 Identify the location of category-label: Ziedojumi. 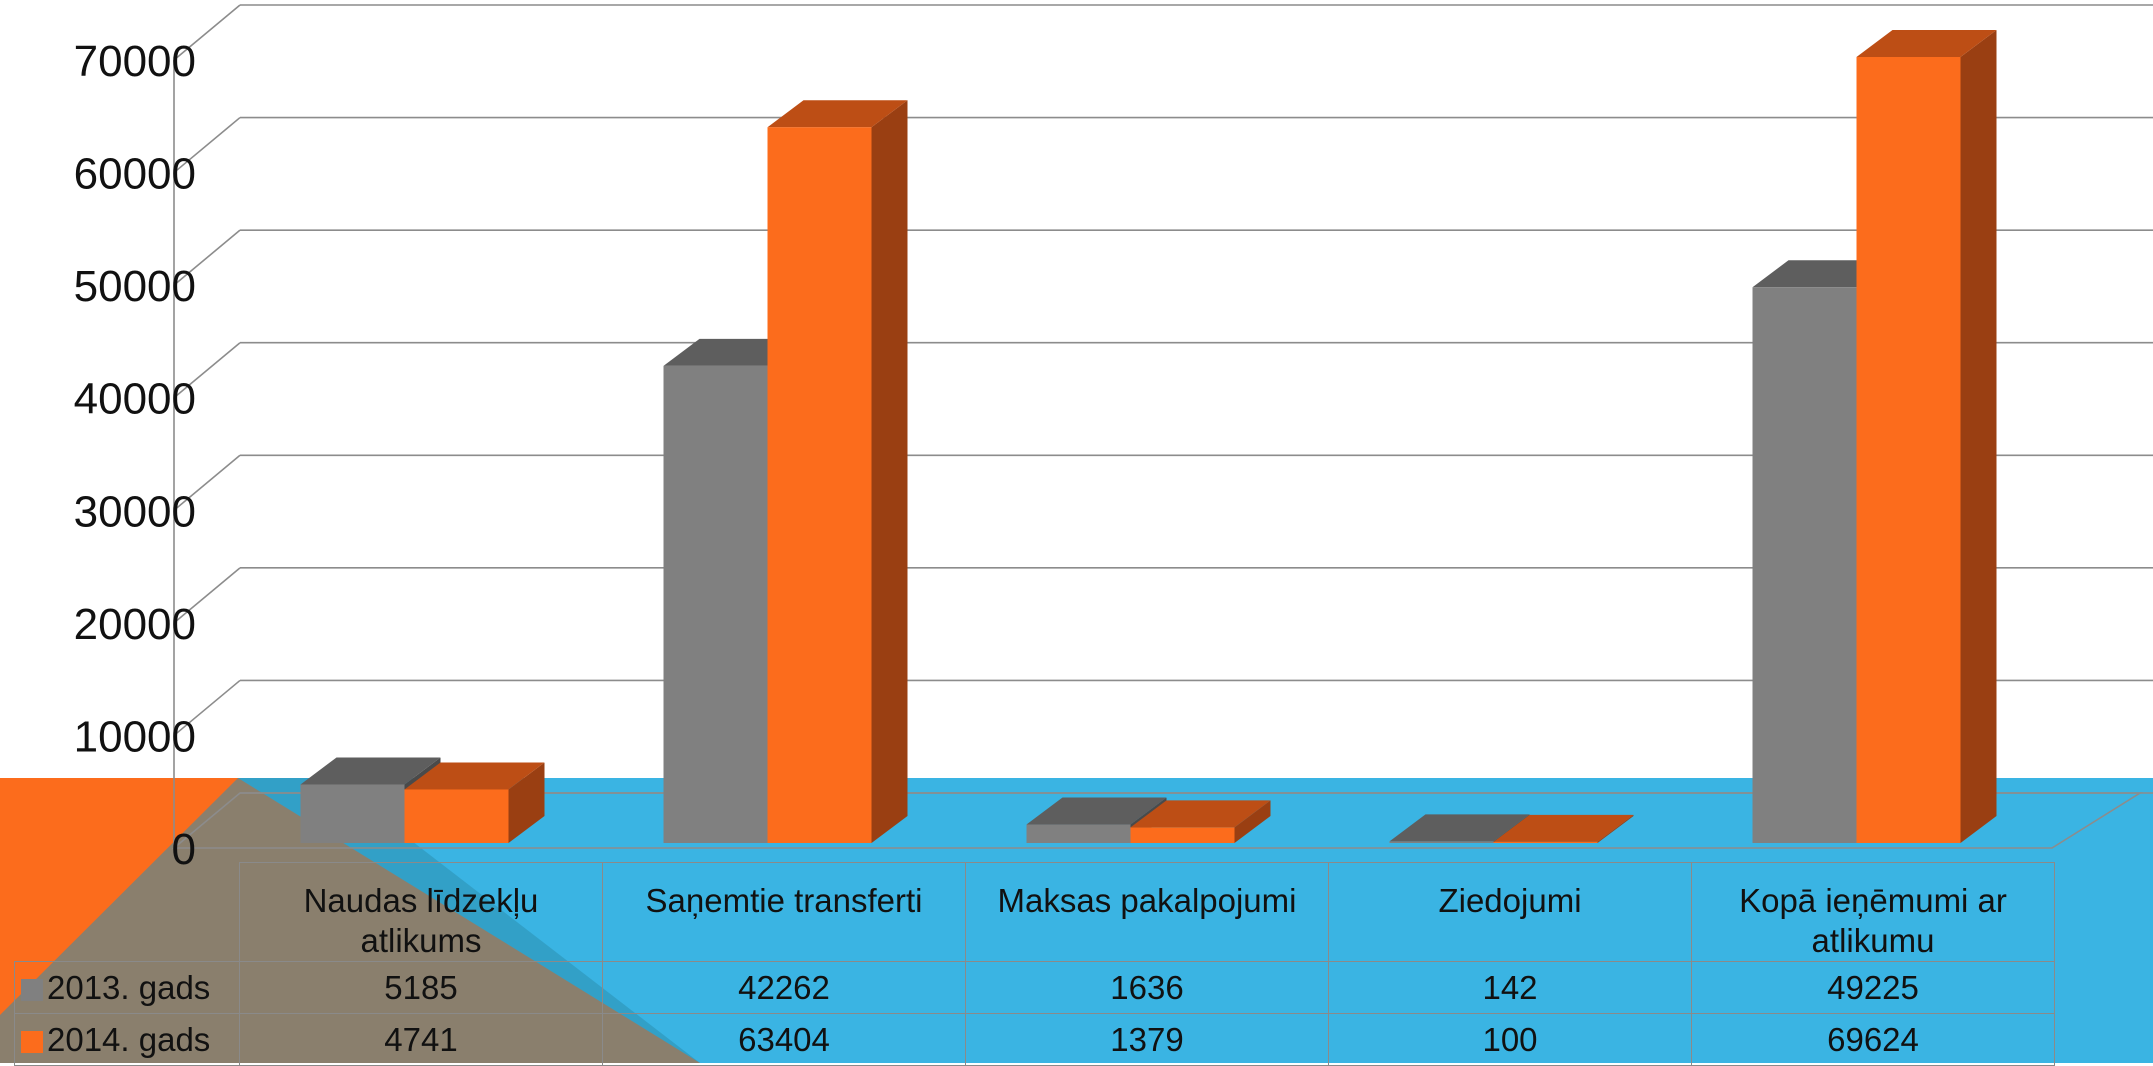
(1510, 912).